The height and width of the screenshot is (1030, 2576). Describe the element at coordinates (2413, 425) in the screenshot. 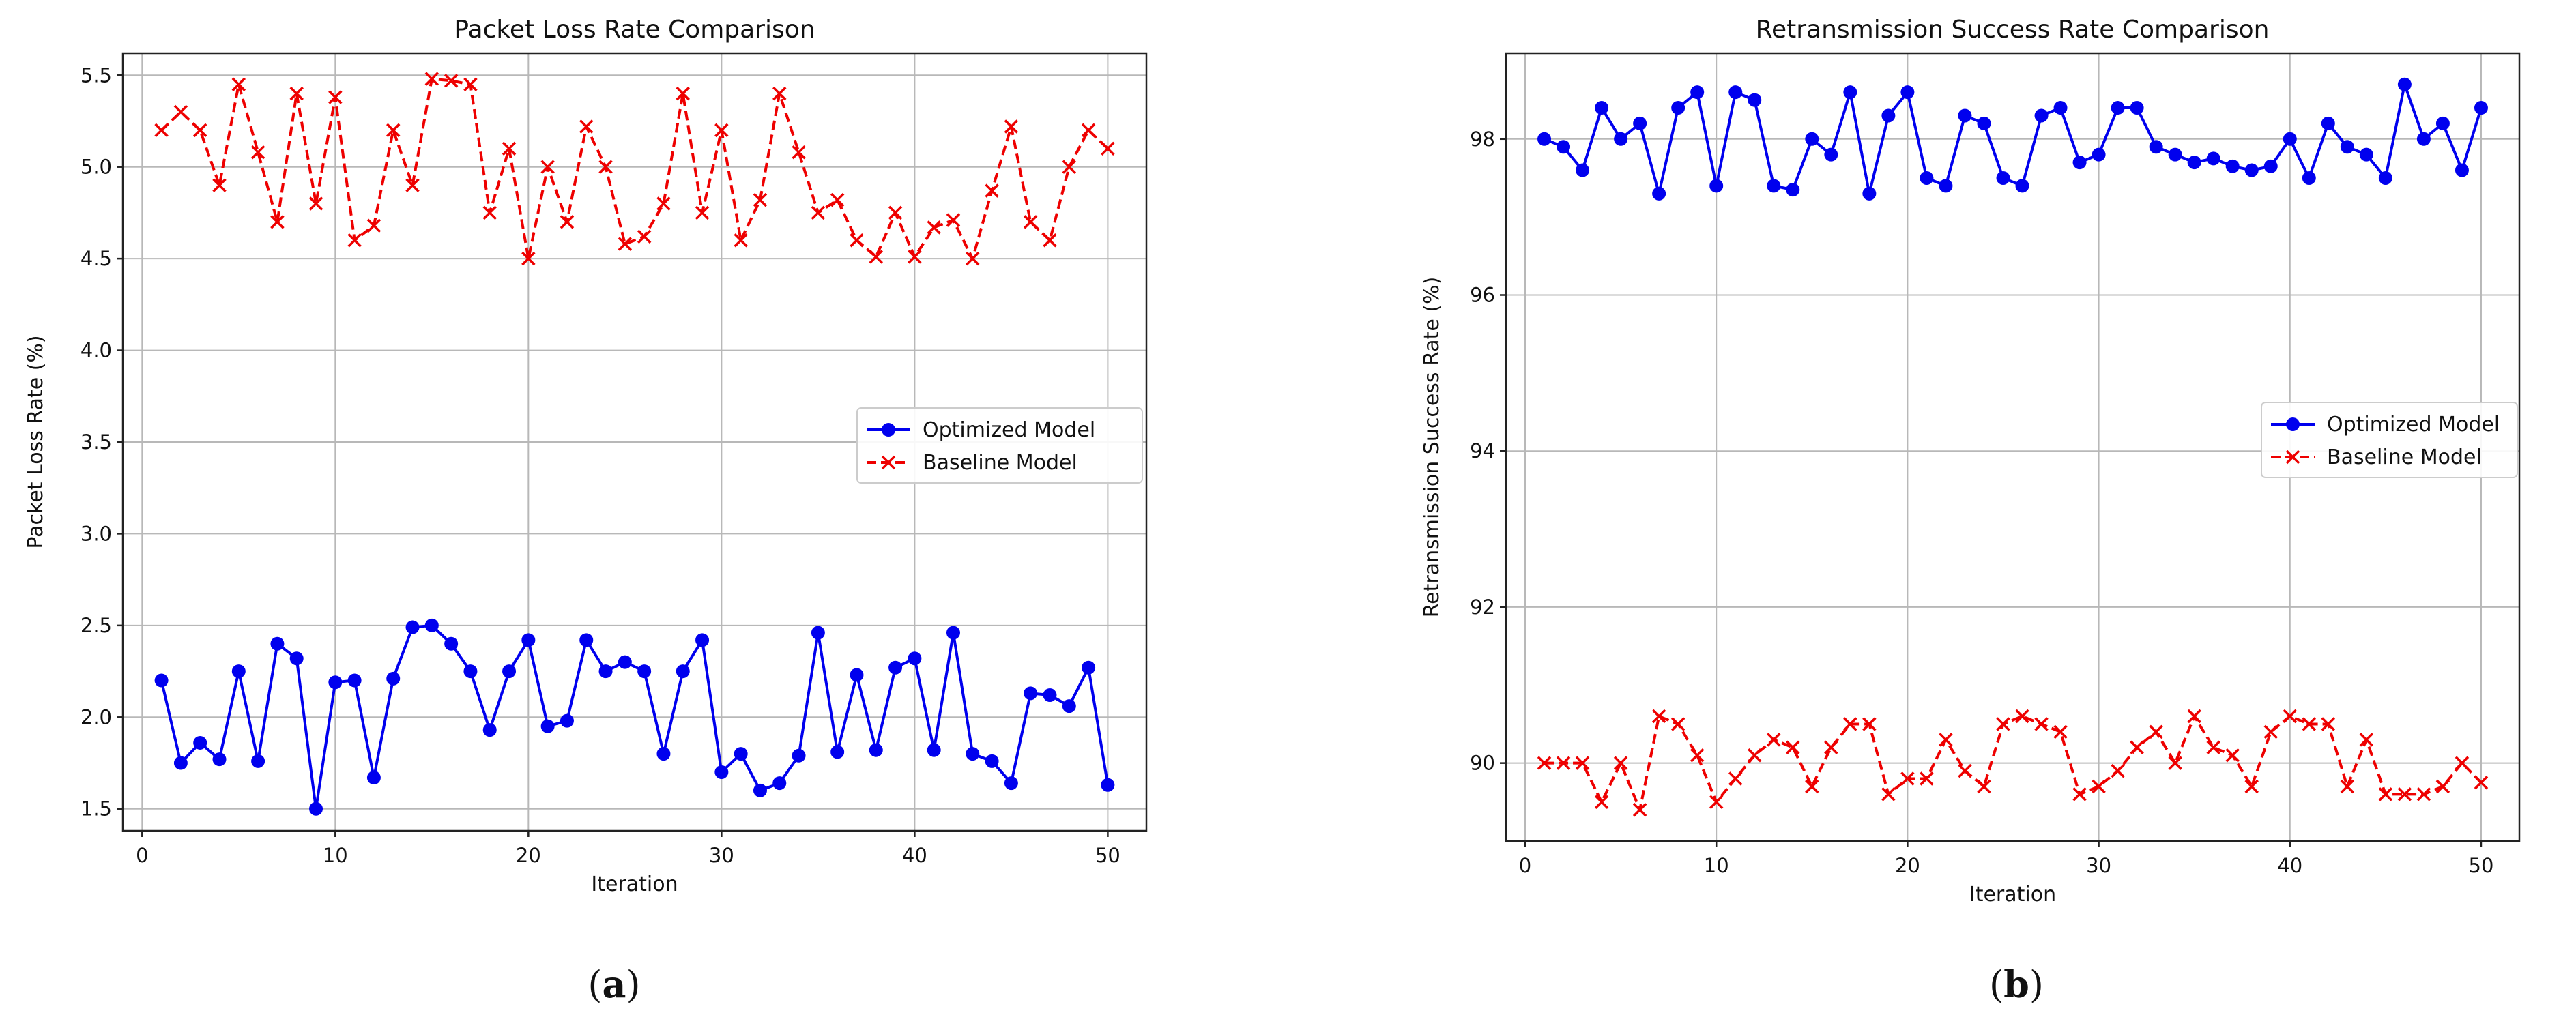

I see `legend-label: Optimized Model` at that location.